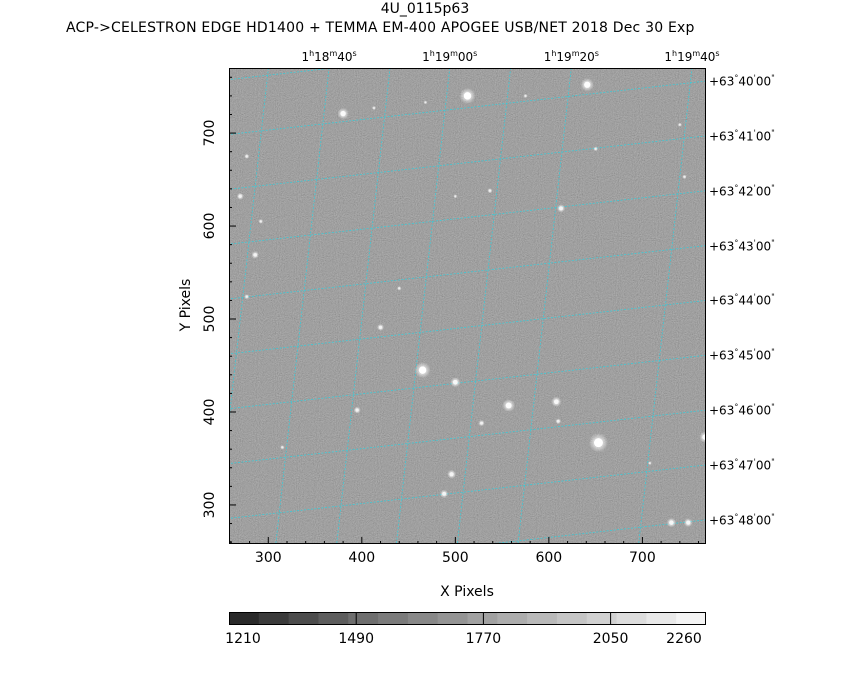 The height and width of the screenshot is (680, 850). I want to click on x-tick-label: 600, so click(549, 558).